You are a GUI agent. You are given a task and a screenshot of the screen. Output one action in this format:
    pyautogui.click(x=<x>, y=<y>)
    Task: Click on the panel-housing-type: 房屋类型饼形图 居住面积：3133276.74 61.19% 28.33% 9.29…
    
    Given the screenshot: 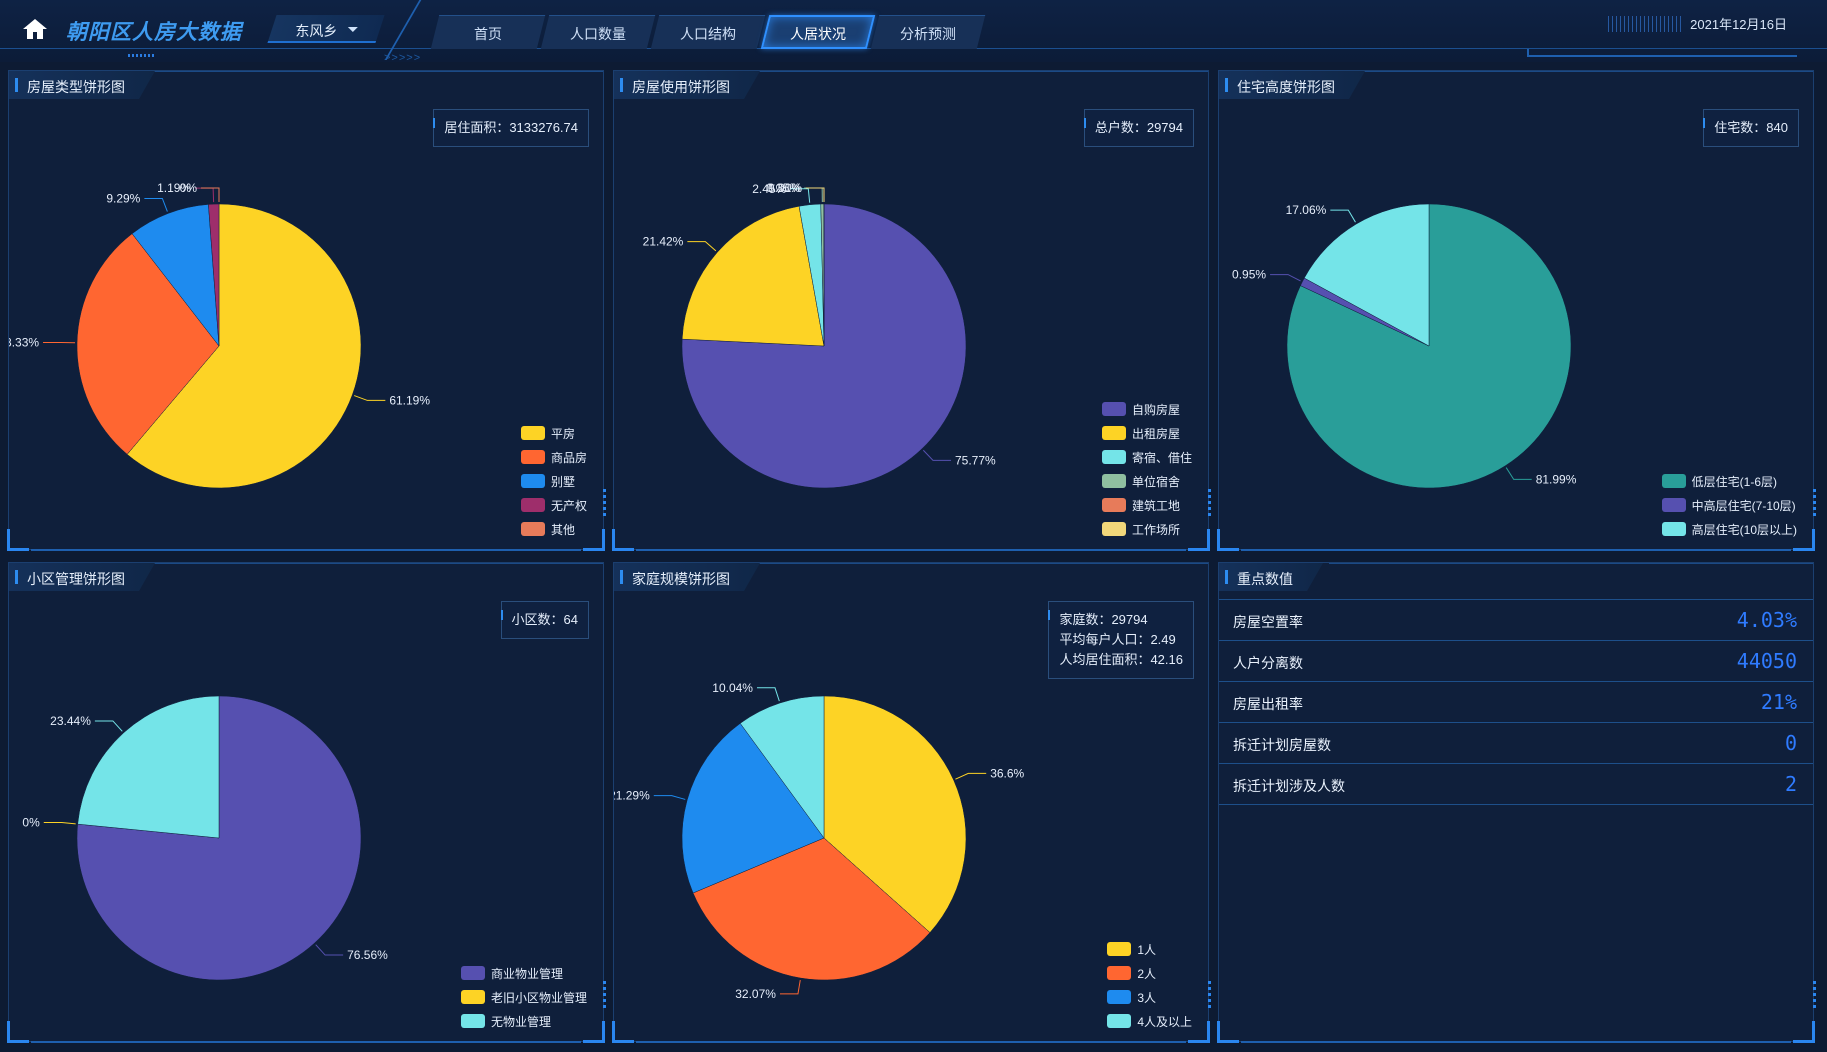 What is the action you would take?
    pyautogui.click(x=306, y=310)
    